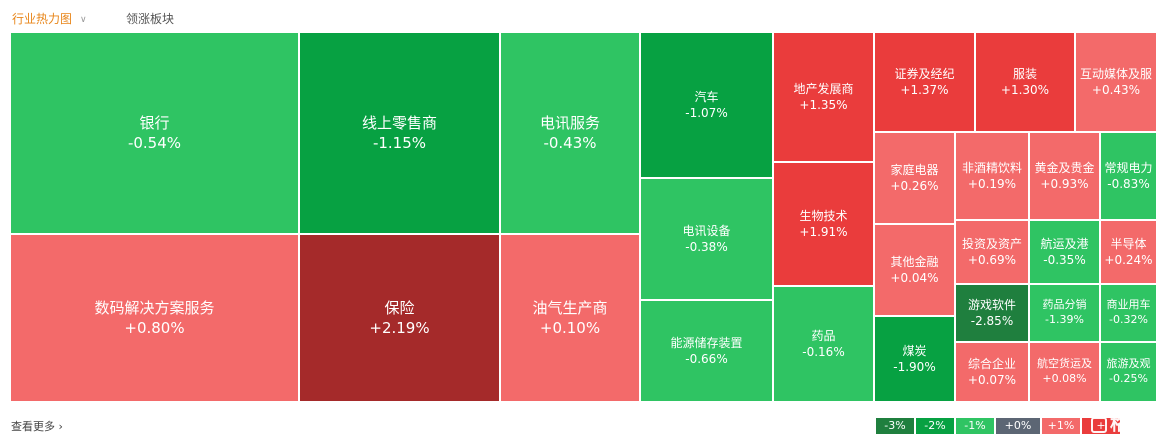 Image resolution: width=1167 pixels, height=441 pixels. Describe the element at coordinates (975, 426) in the screenshot. I see `legend-minus-1: -1%` at that location.